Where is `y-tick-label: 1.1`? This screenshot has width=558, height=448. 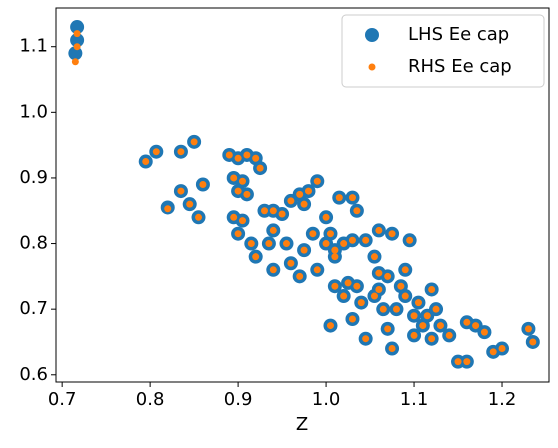 y-tick-label: 1.1 is located at coordinates (33, 46).